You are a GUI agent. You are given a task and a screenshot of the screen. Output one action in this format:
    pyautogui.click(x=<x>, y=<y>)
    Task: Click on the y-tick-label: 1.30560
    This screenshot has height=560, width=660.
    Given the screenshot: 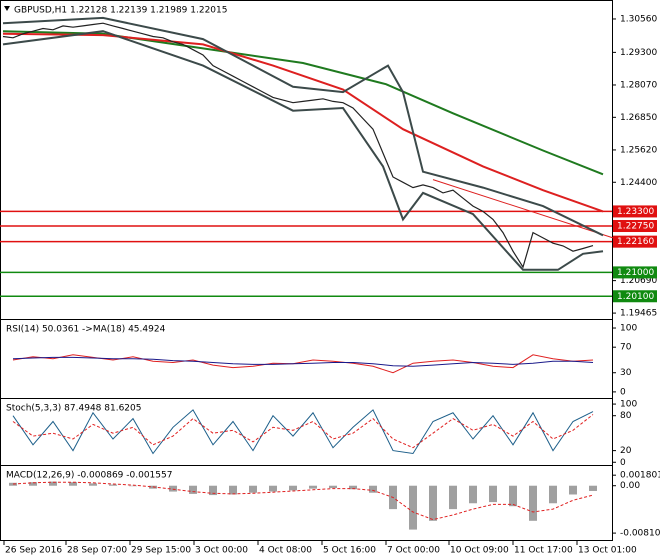 What is the action you would take?
    pyautogui.click(x=638, y=19)
    